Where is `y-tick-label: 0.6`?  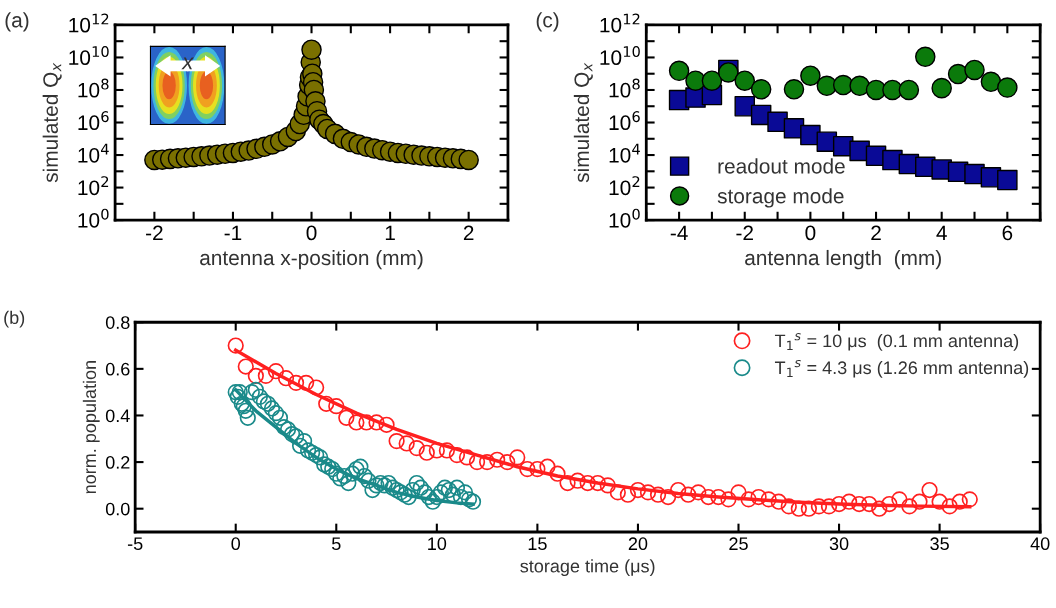
y-tick-label: 0.6 is located at coordinates (117, 369).